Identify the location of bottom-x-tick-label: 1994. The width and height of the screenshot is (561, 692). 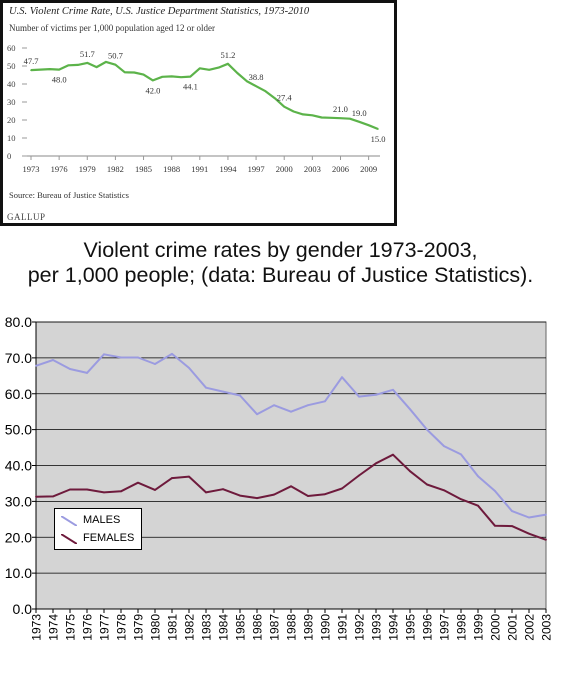
(394, 627).